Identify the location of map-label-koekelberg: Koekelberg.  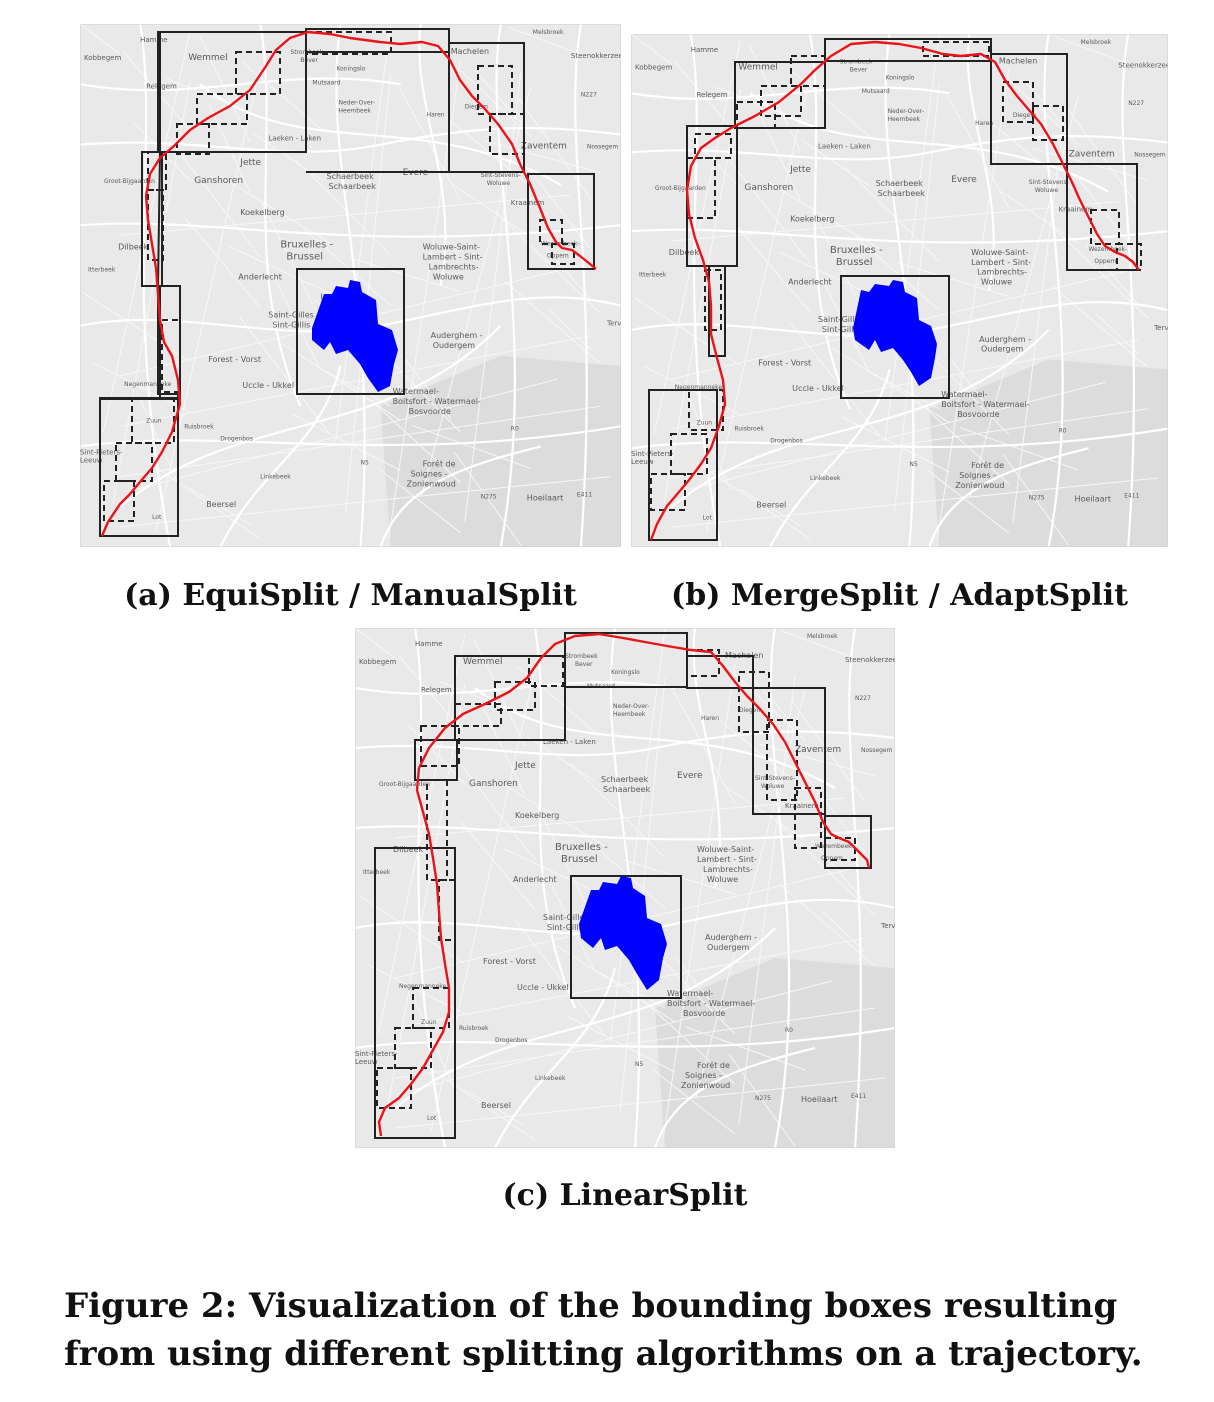
(537, 815).